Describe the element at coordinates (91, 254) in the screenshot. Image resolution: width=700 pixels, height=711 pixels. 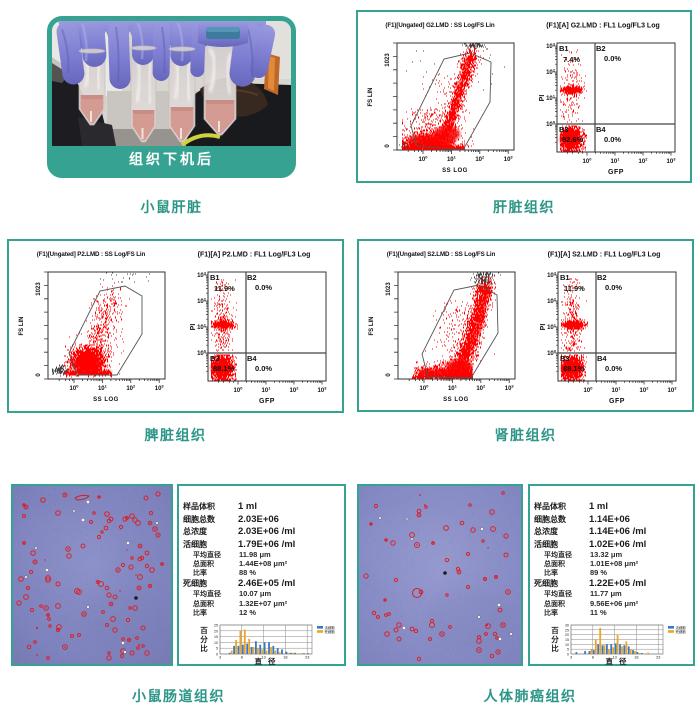
I see `svg-text:(F1)[Ungated] P2.LMD : SS Log/: (F1)[Ungated] P2.LMD : SS Log/FS Lin` at that location.